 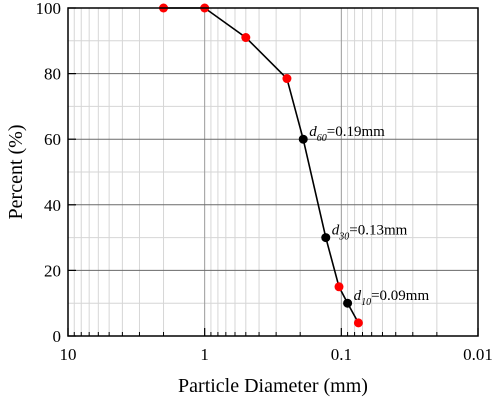 What do you see at coordinates (322, 138) in the screenshot?
I see `annotation-subscript: 60` at bounding box center [322, 138].